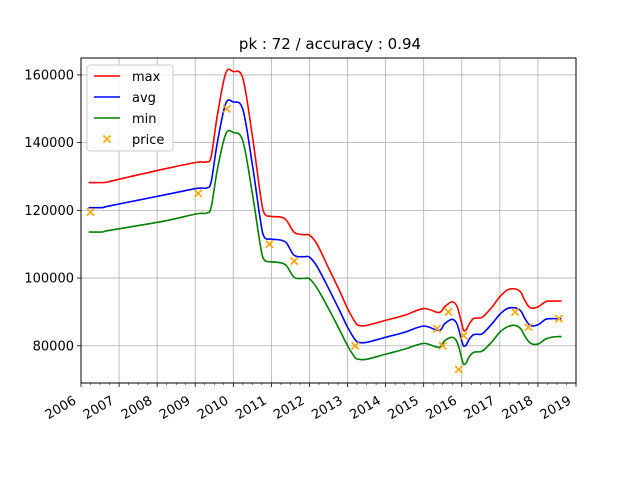 Image resolution: width=640 pixels, height=480 pixels. Describe the element at coordinates (49, 279) in the screenshot. I see `y-tick-label: 100000` at that location.